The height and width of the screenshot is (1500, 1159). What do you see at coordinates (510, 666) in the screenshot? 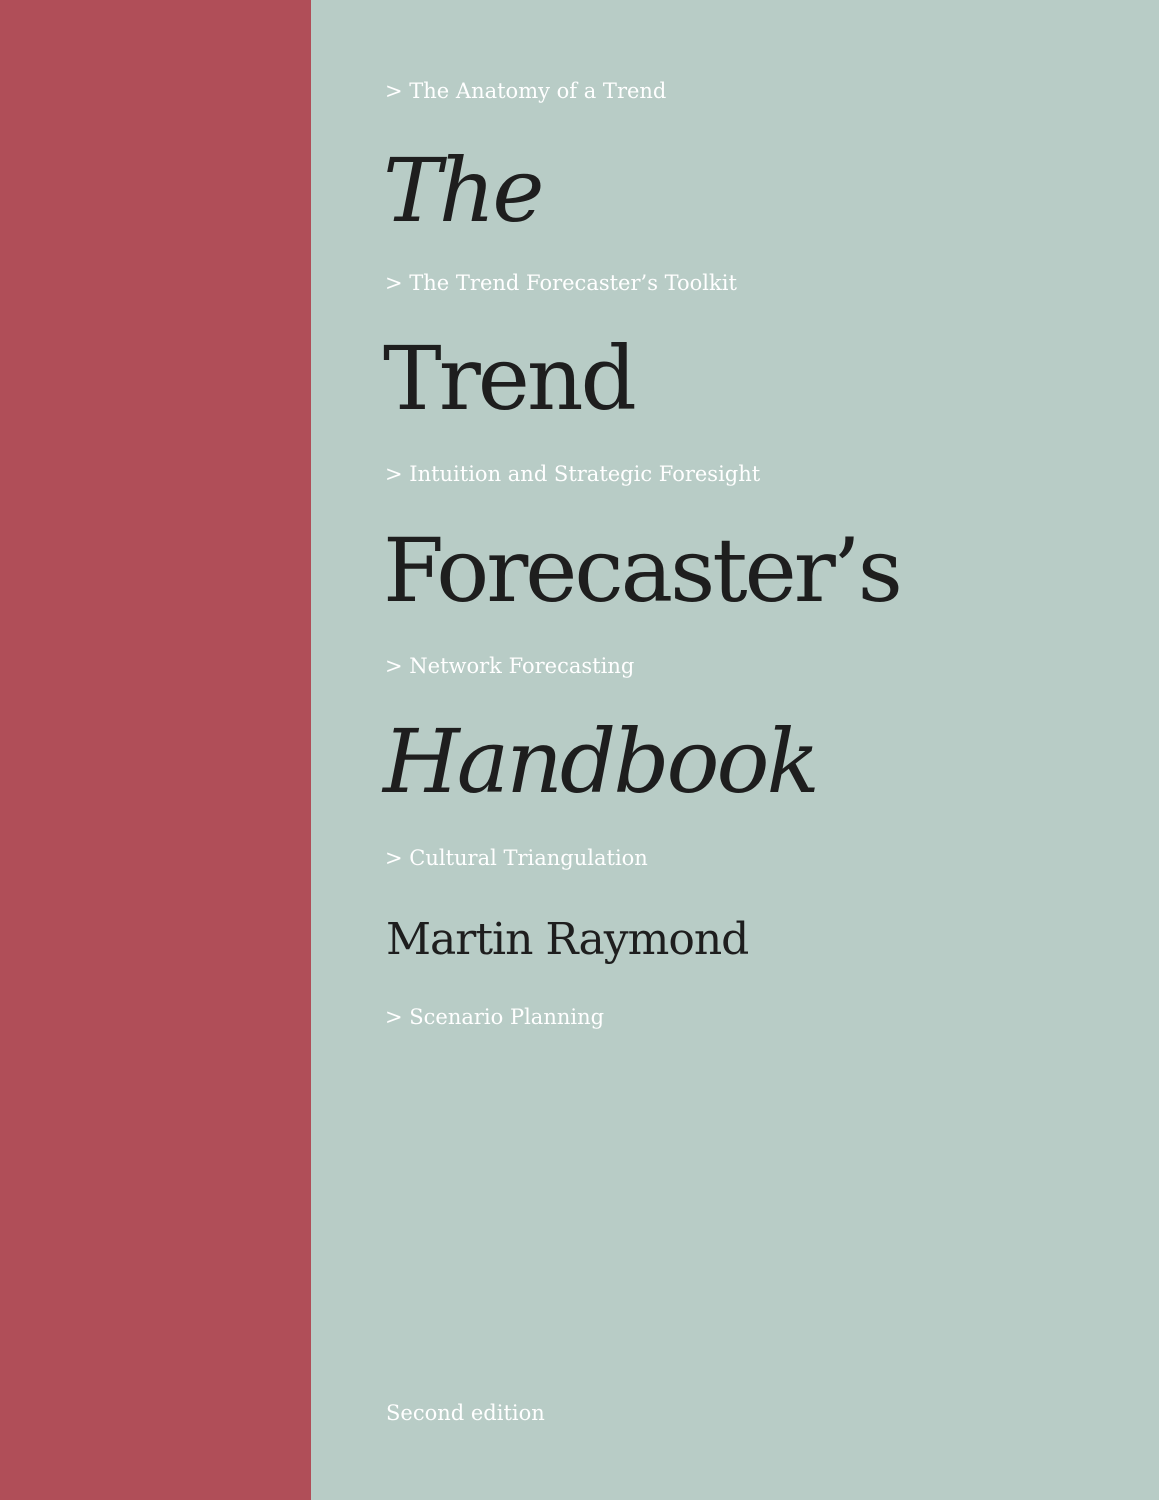
I see `topic-network-forecasting: > Network Forecasting` at bounding box center [510, 666].